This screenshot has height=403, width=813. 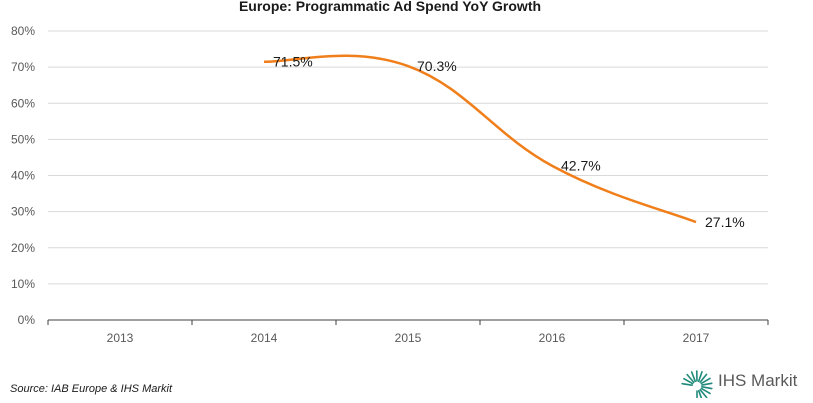 What do you see at coordinates (91, 389) in the screenshot?
I see `source-note: Source: IAB Europe & IHS Markit` at bounding box center [91, 389].